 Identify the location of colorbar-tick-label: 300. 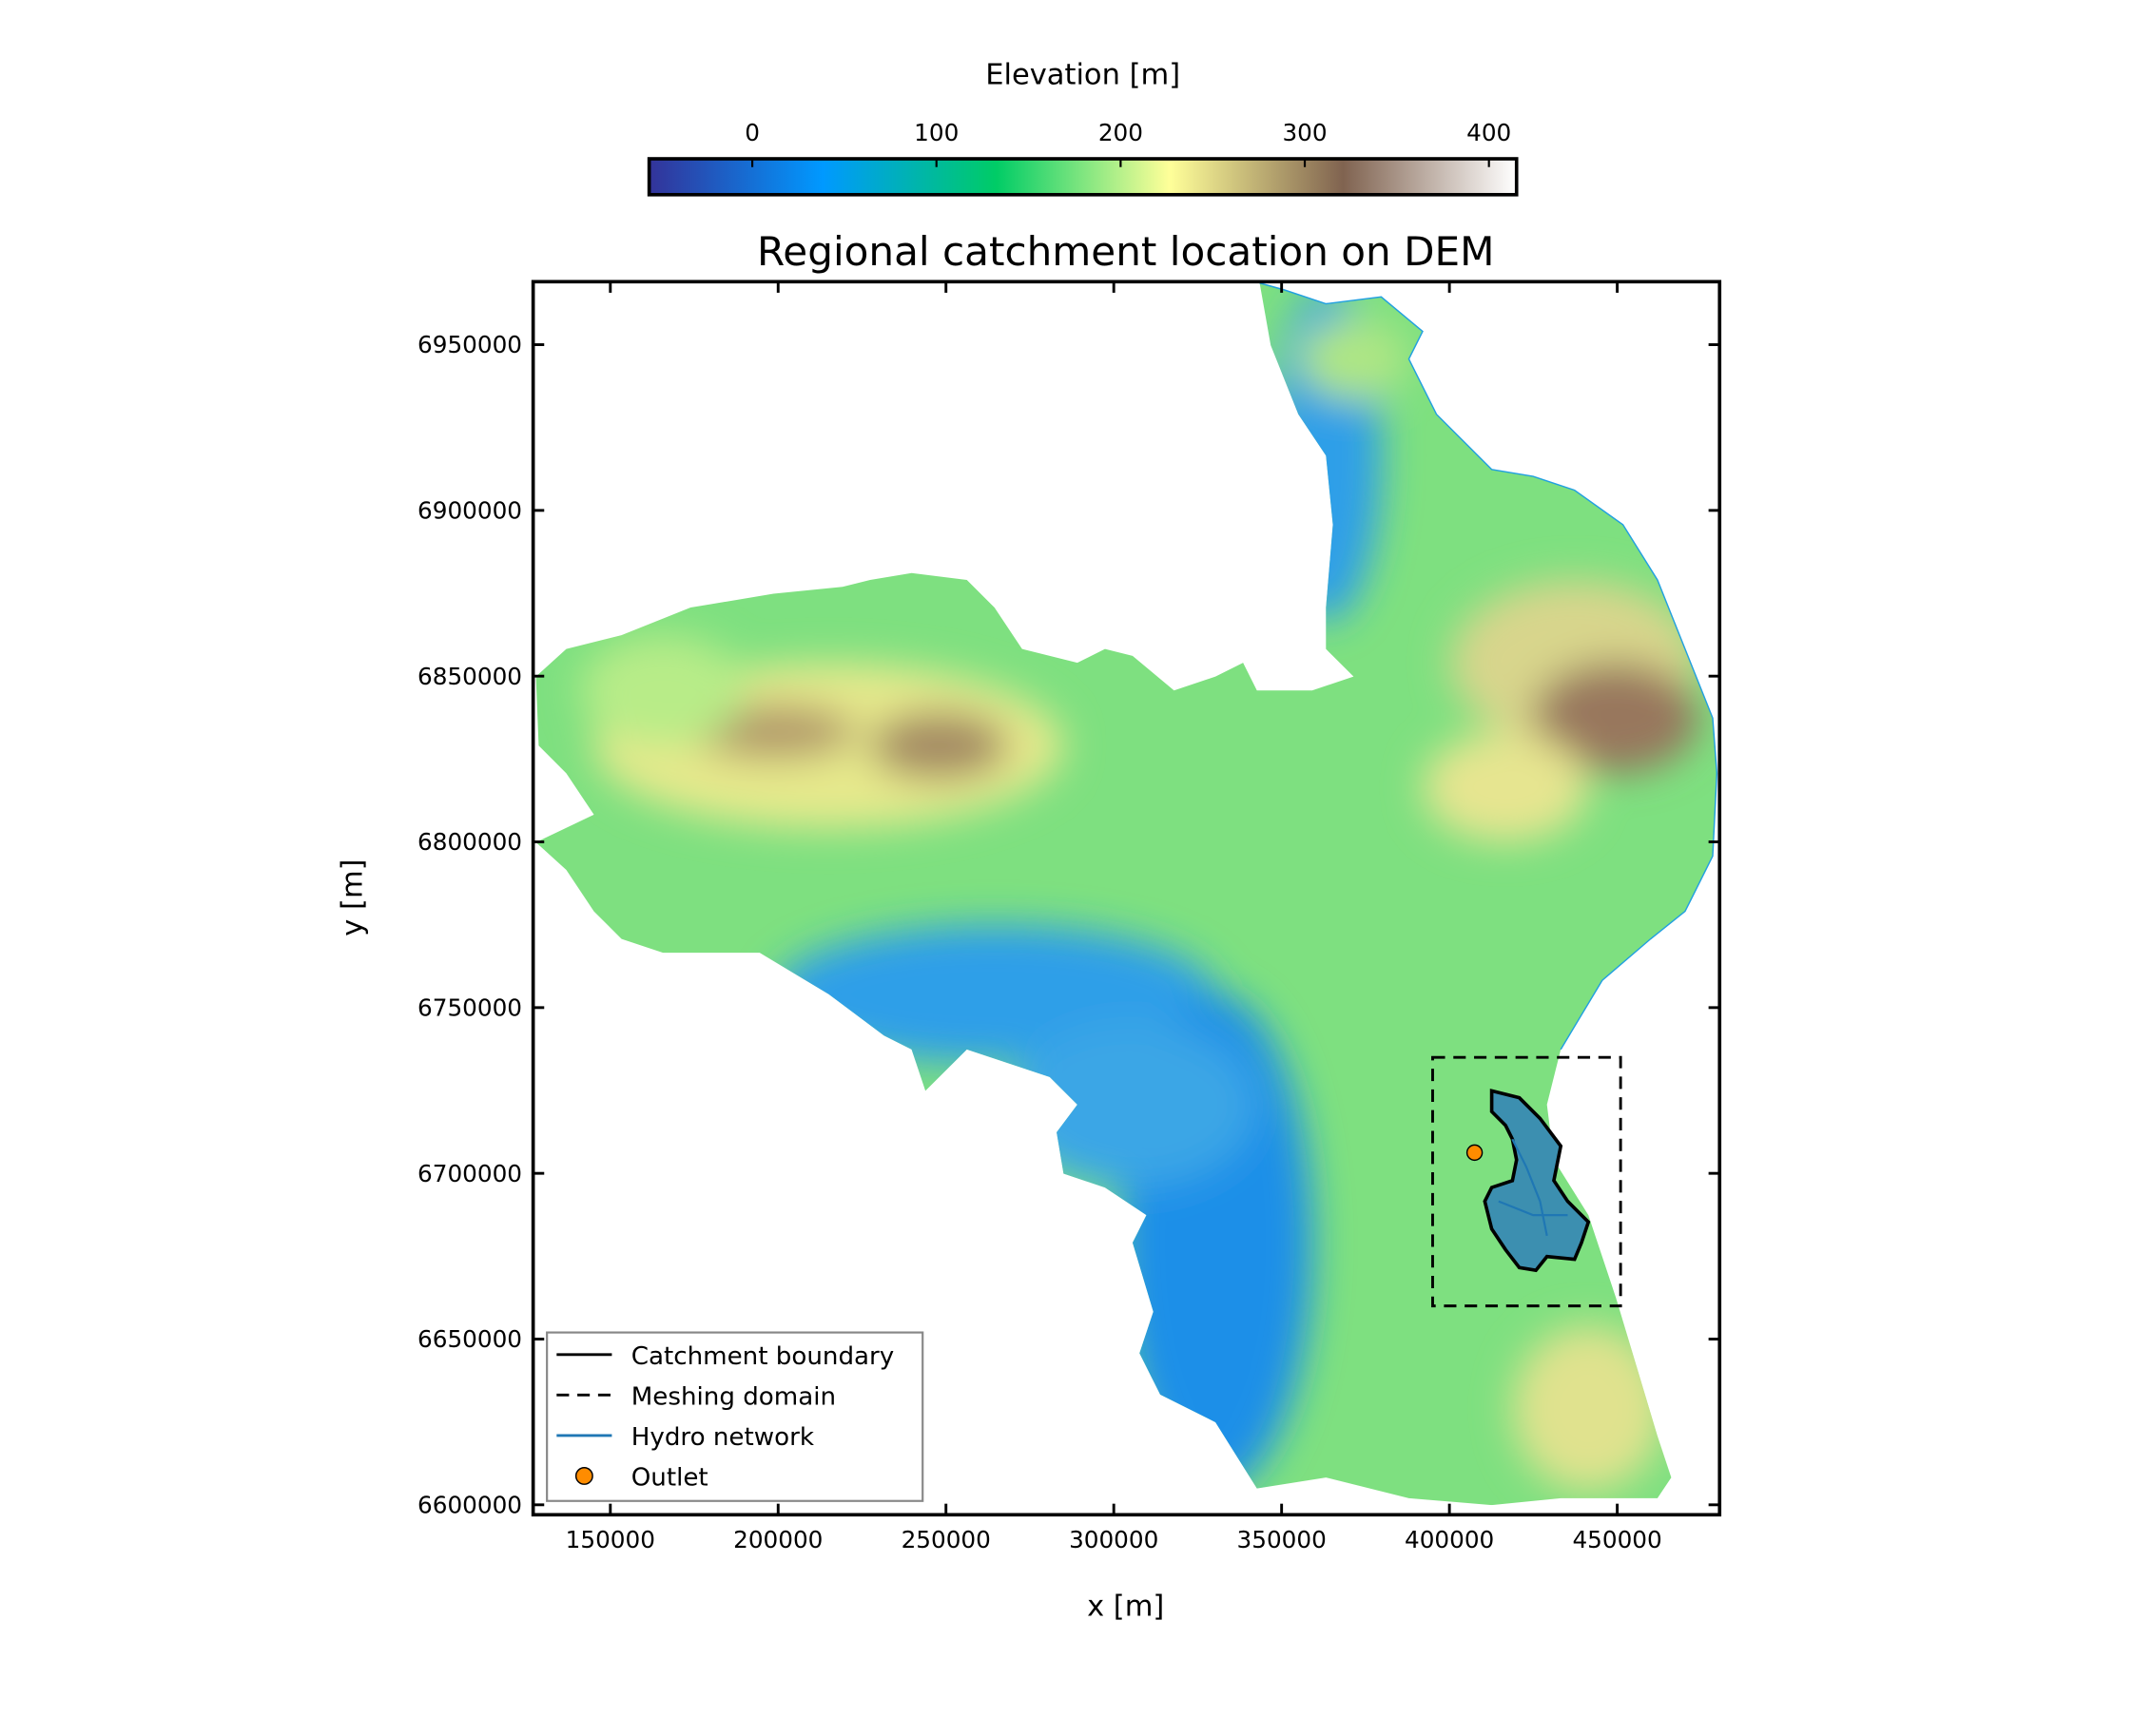
(1304, 133).